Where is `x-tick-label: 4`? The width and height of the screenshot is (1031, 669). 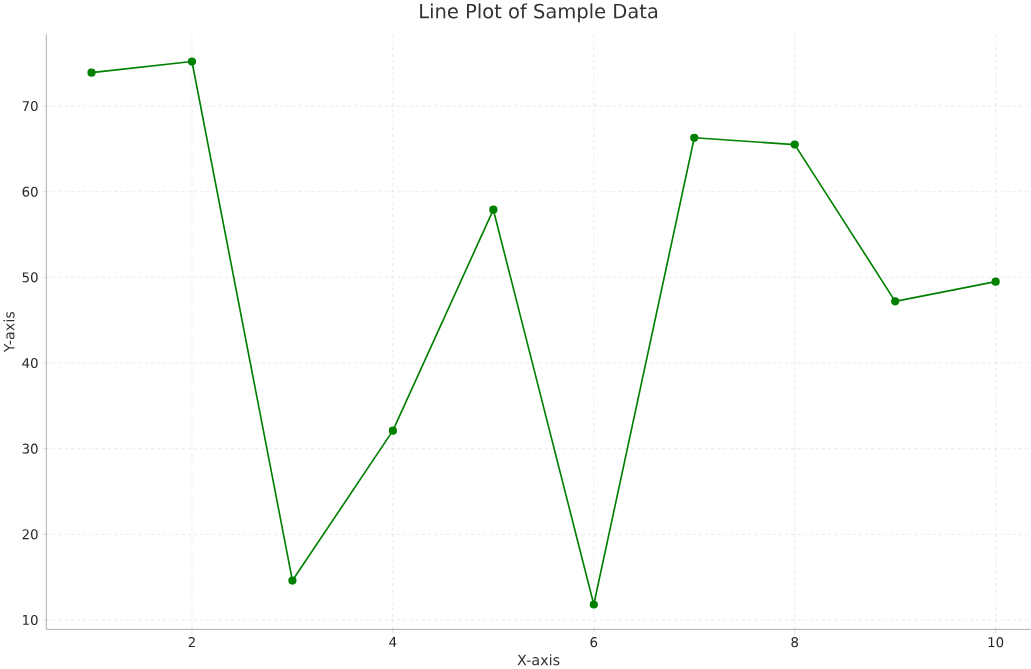 x-tick-label: 4 is located at coordinates (393, 642).